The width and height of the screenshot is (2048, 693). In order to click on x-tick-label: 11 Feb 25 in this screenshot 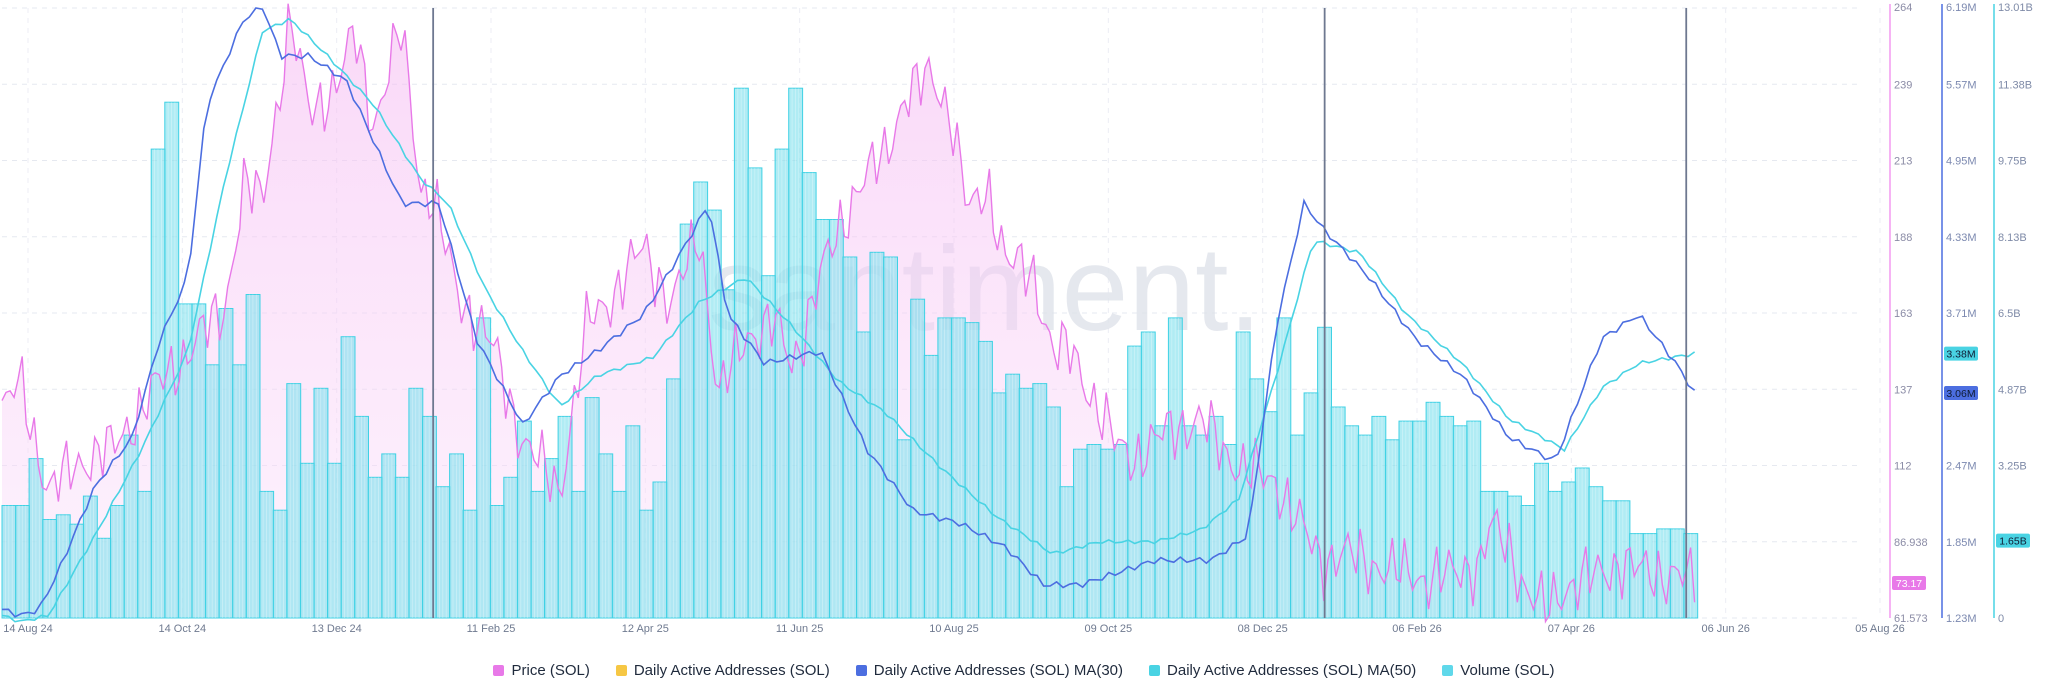, I will do `click(491, 629)`.